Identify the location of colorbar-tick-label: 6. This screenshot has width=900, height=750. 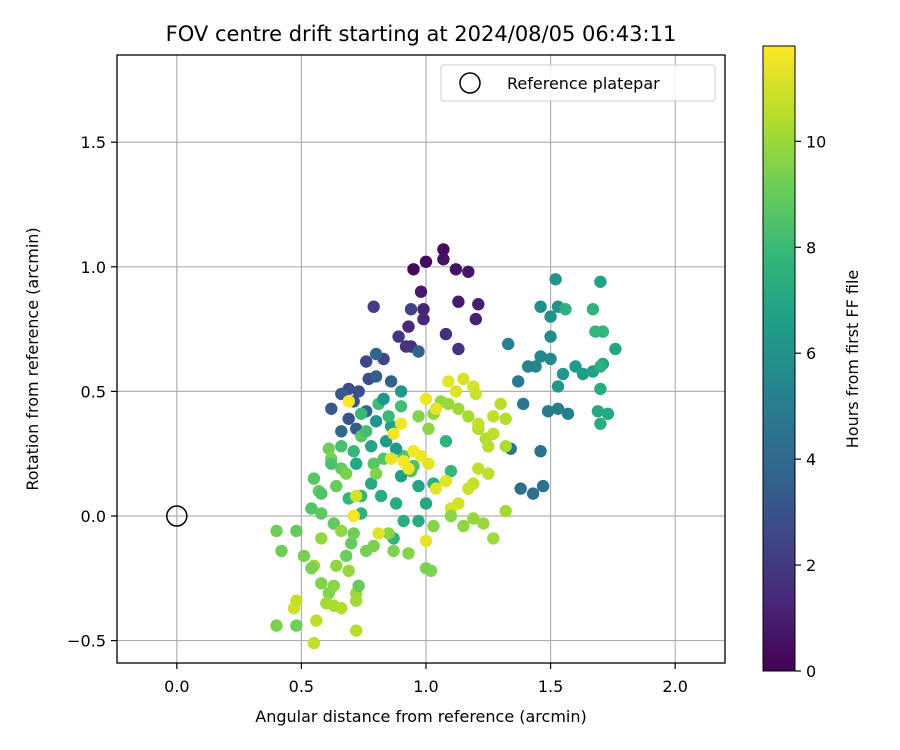
(811, 353).